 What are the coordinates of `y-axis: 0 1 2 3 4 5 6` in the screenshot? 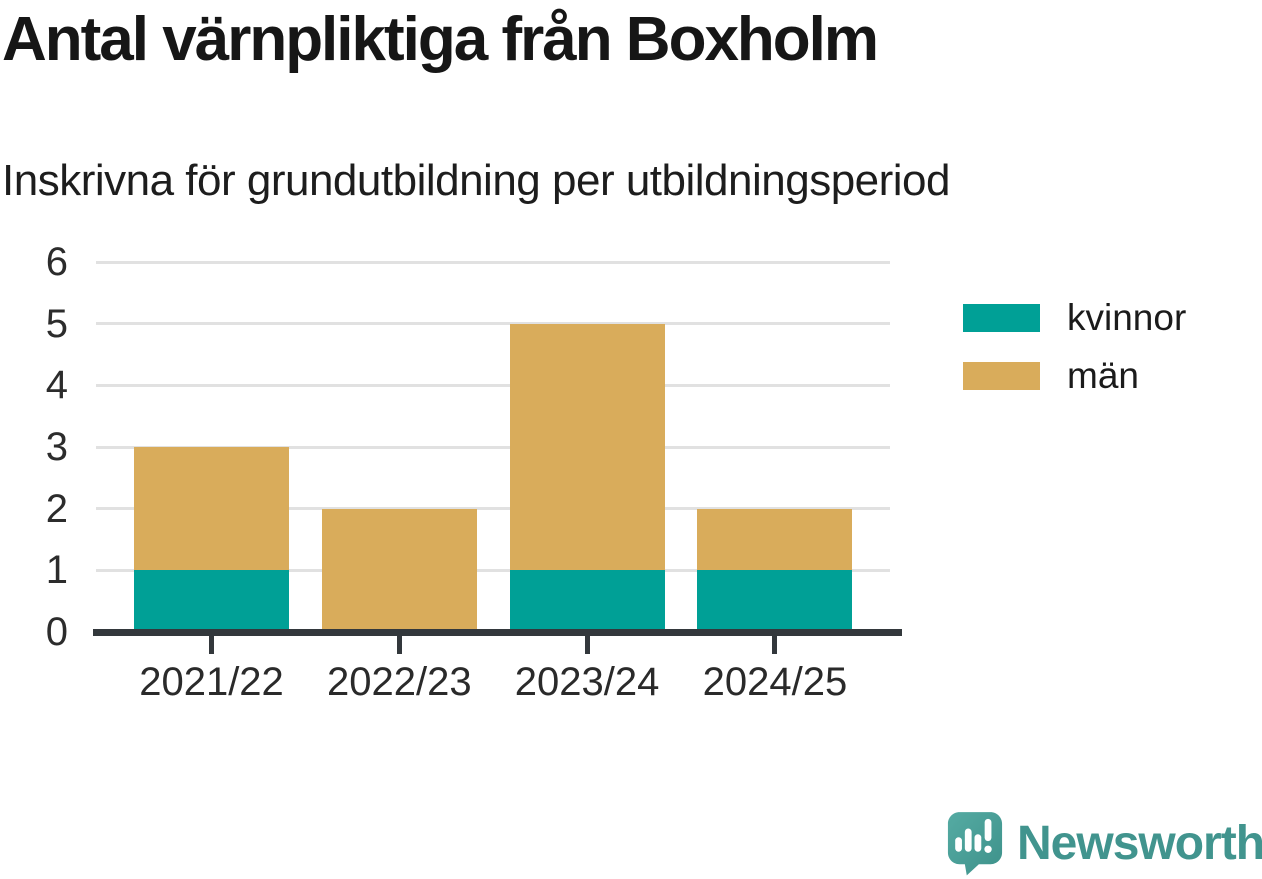 It's located at (34, 447).